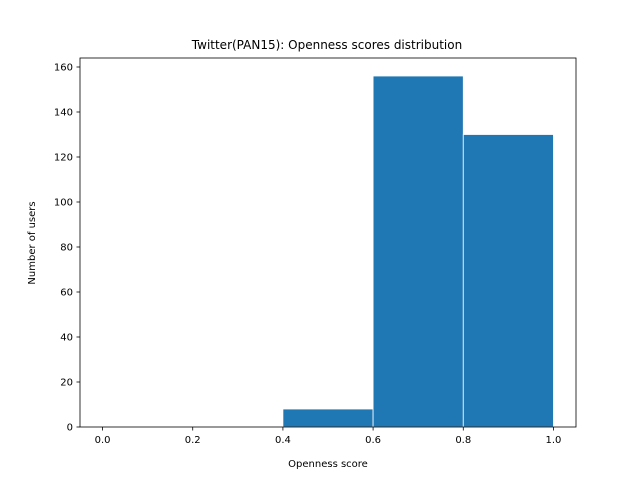  What do you see at coordinates (63, 68) in the screenshot?
I see `y-tick-label: 160` at bounding box center [63, 68].